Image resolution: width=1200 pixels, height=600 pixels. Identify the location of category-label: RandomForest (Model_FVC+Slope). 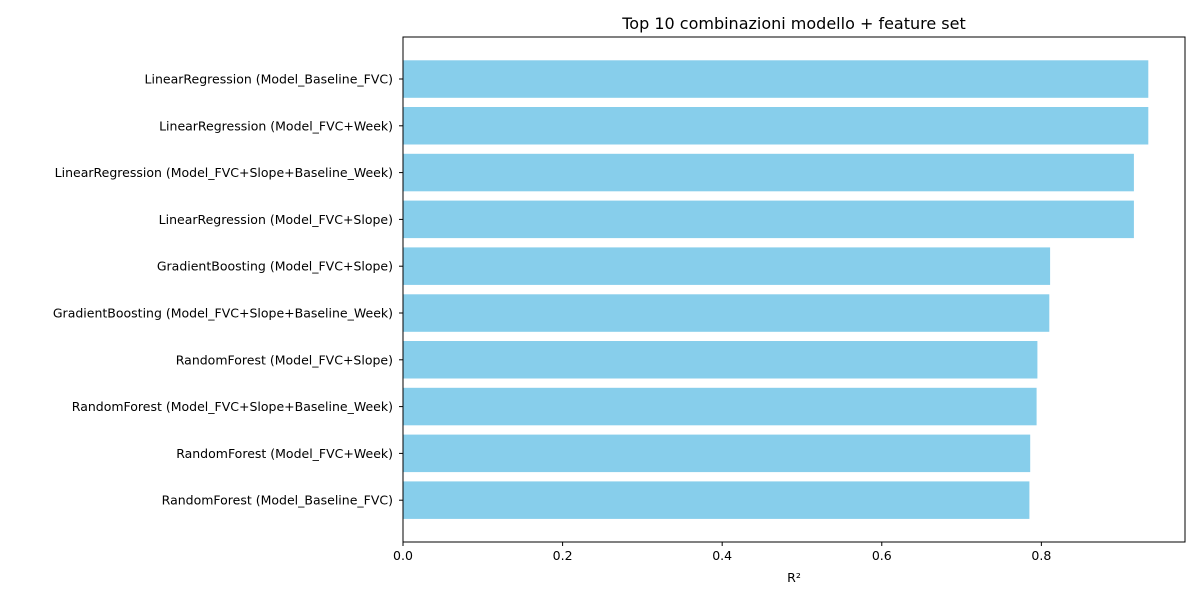
(284, 359).